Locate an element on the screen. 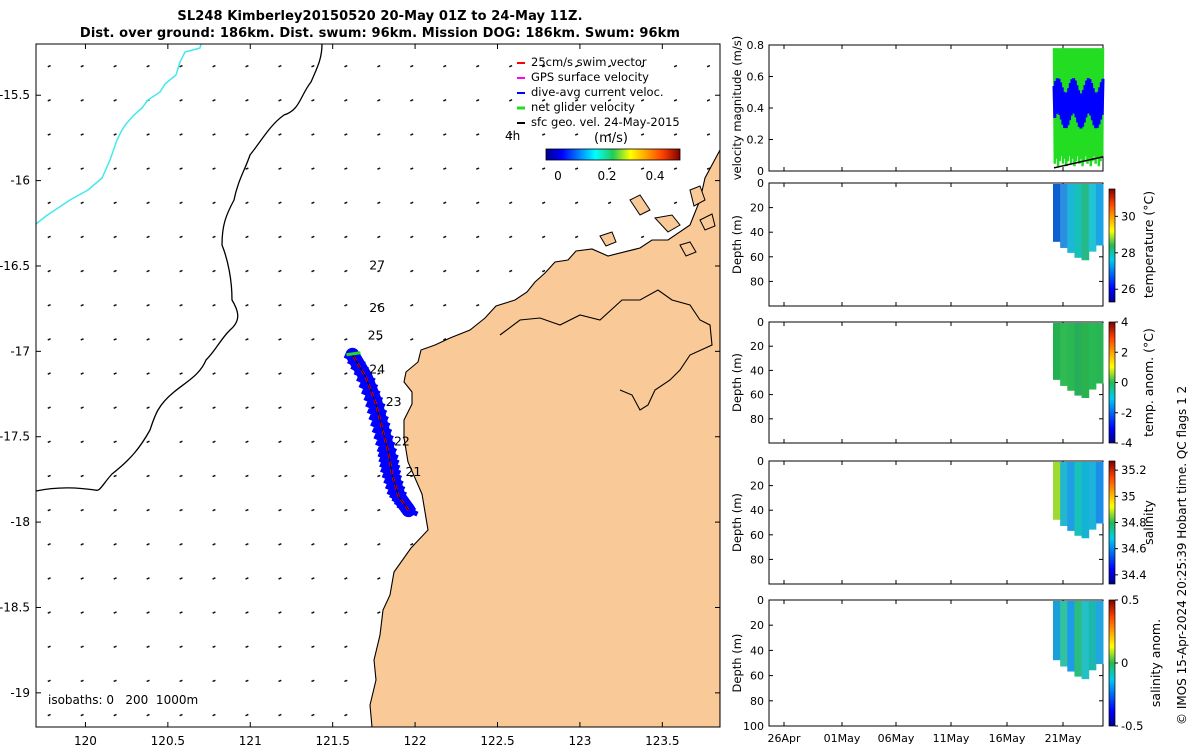  colorbar-tick: 0.2 is located at coordinates (606, 176).